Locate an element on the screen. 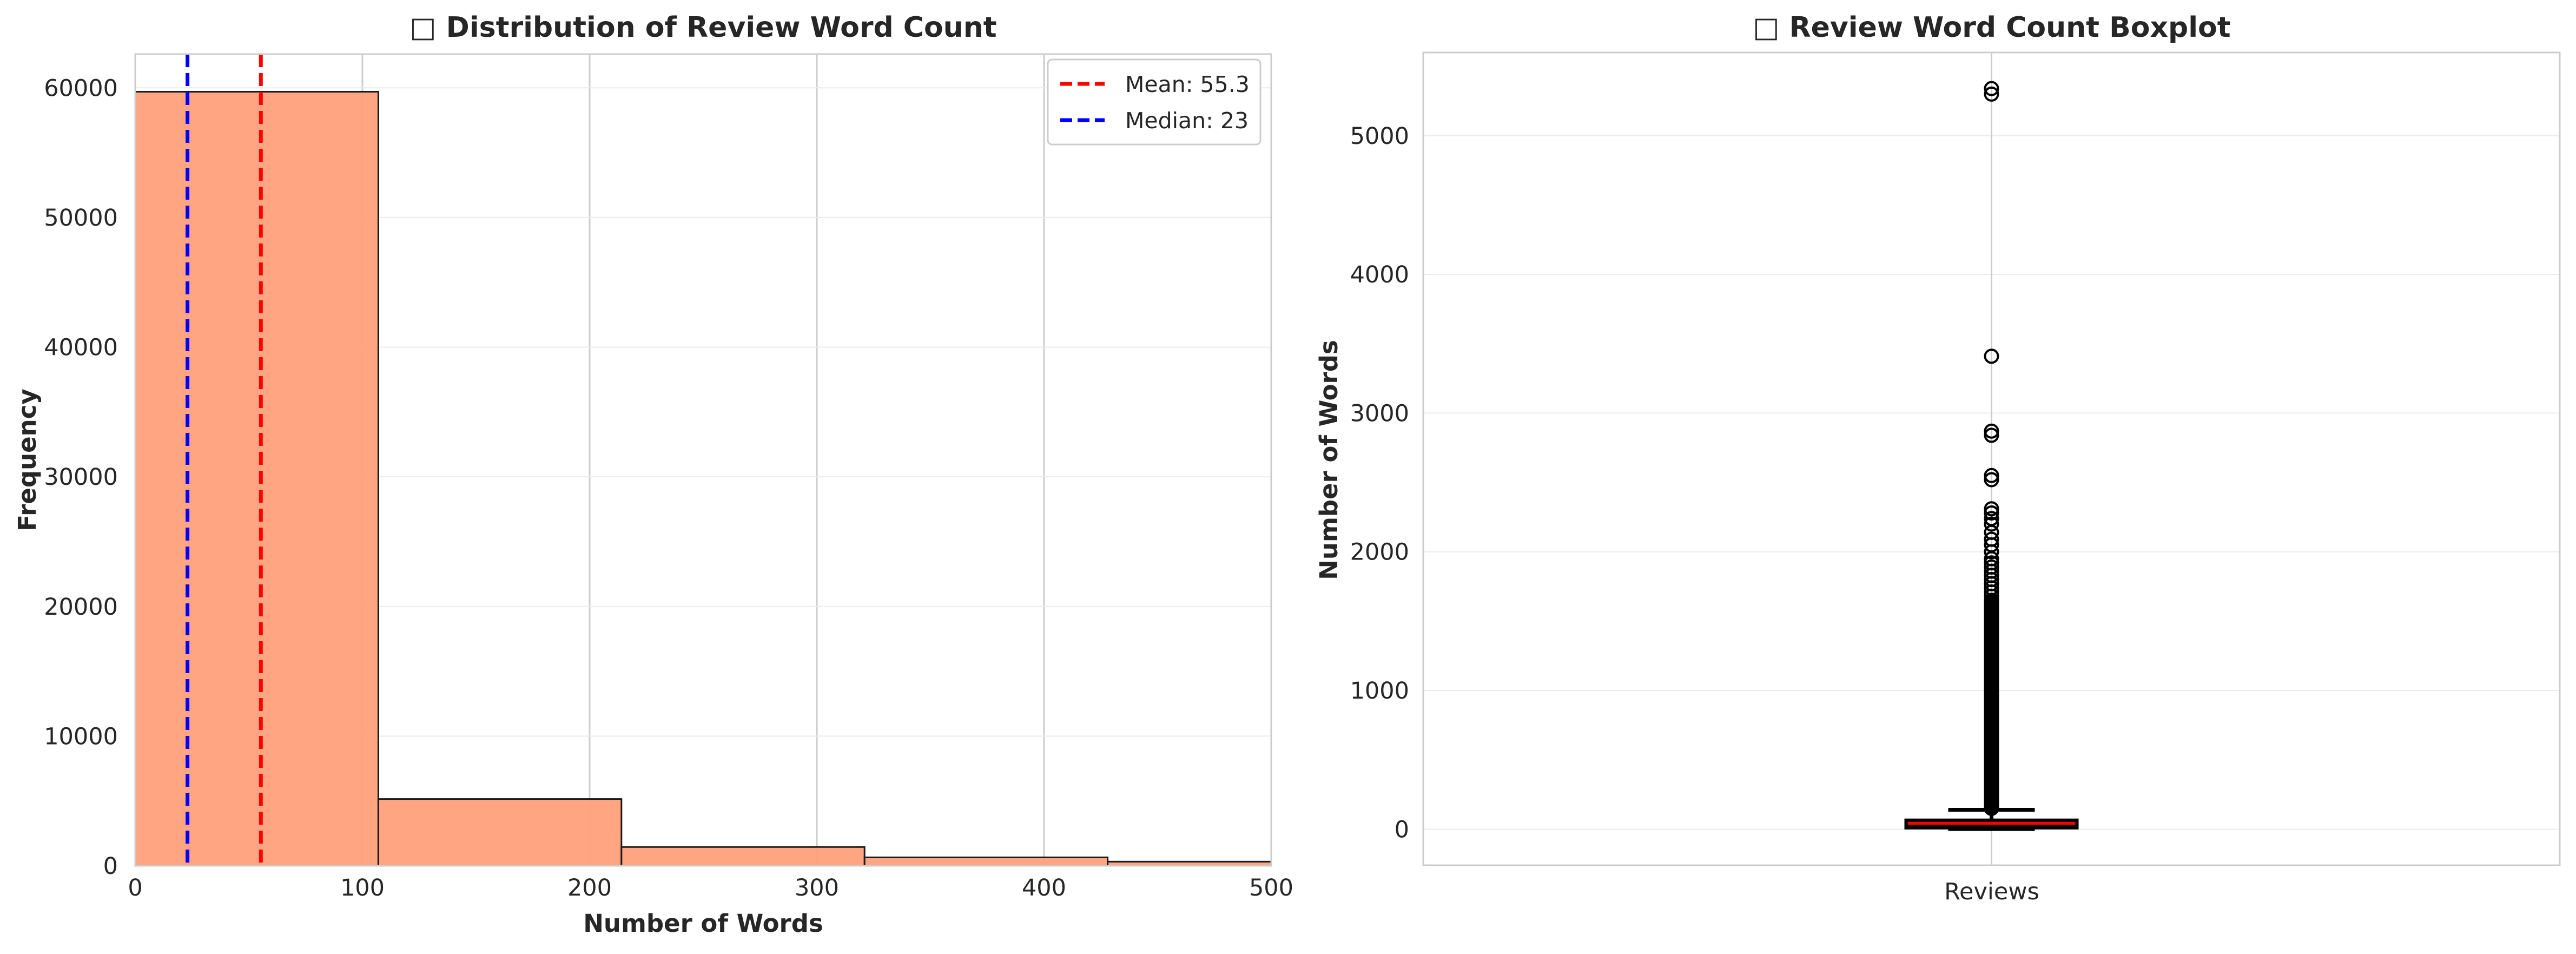 The height and width of the screenshot is (954, 2576). histogram-x-tick-label: 500 is located at coordinates (1271, 888).